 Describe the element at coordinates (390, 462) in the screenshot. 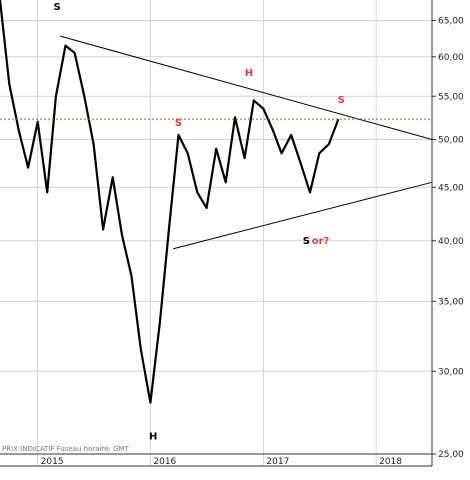

I see `x-tick-label: 2018` at that location.